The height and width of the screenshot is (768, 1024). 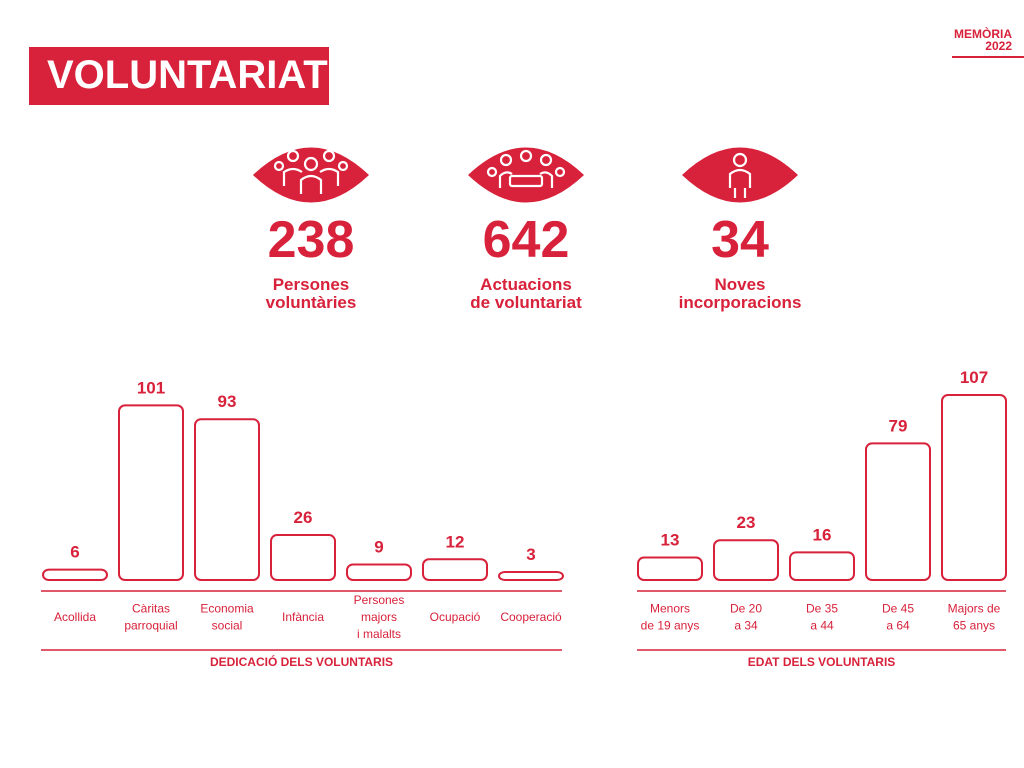 What do you see at coordinates (378, 546) in the screenshot?
I see `dedicacio-value-label-4: 9` at bounding box center [378, 546].